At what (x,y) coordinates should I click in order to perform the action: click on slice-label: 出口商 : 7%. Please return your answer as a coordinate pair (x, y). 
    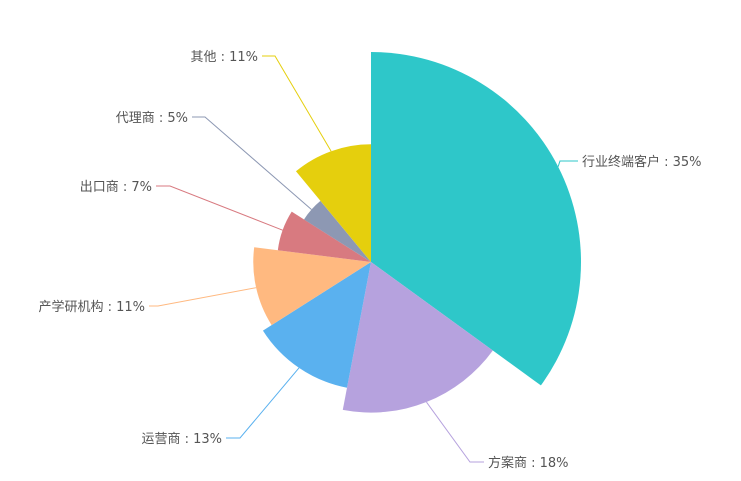
    Looking at the image, I should click on (116, 187).